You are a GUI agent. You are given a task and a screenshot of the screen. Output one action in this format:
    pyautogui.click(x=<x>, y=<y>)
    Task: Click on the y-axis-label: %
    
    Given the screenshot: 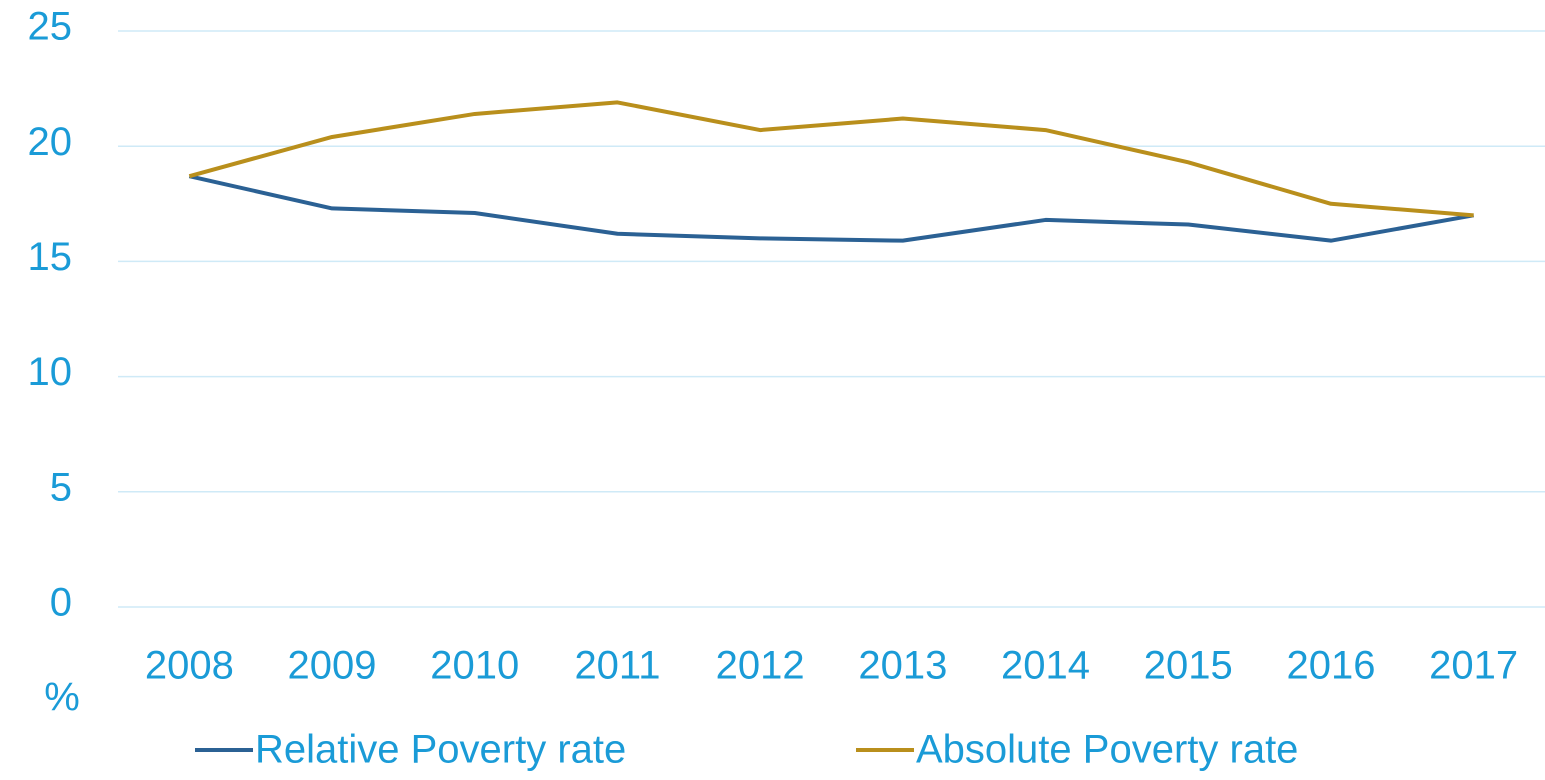 What is the action you would take?
    pyautogui.click(x=62, y=698)
    